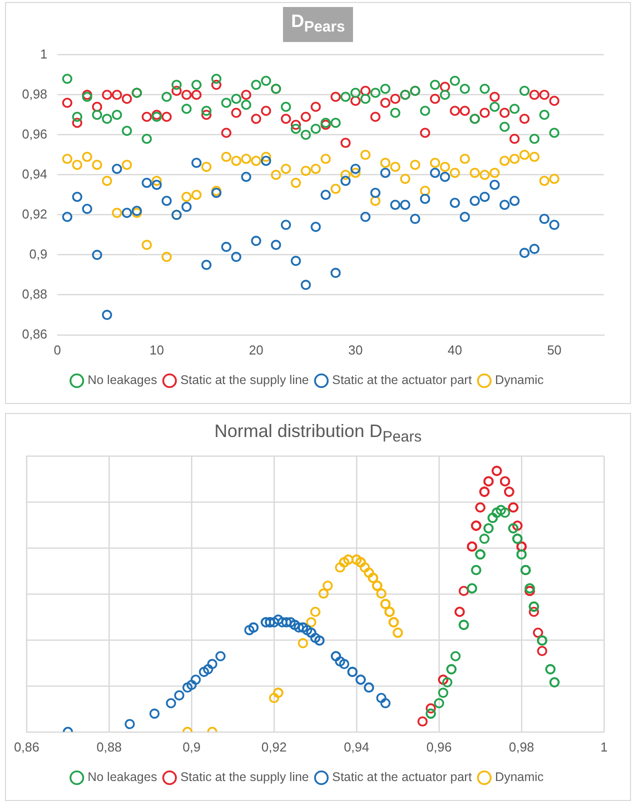  I want to click on x-tick-label: 0,98, so click(521, 746).